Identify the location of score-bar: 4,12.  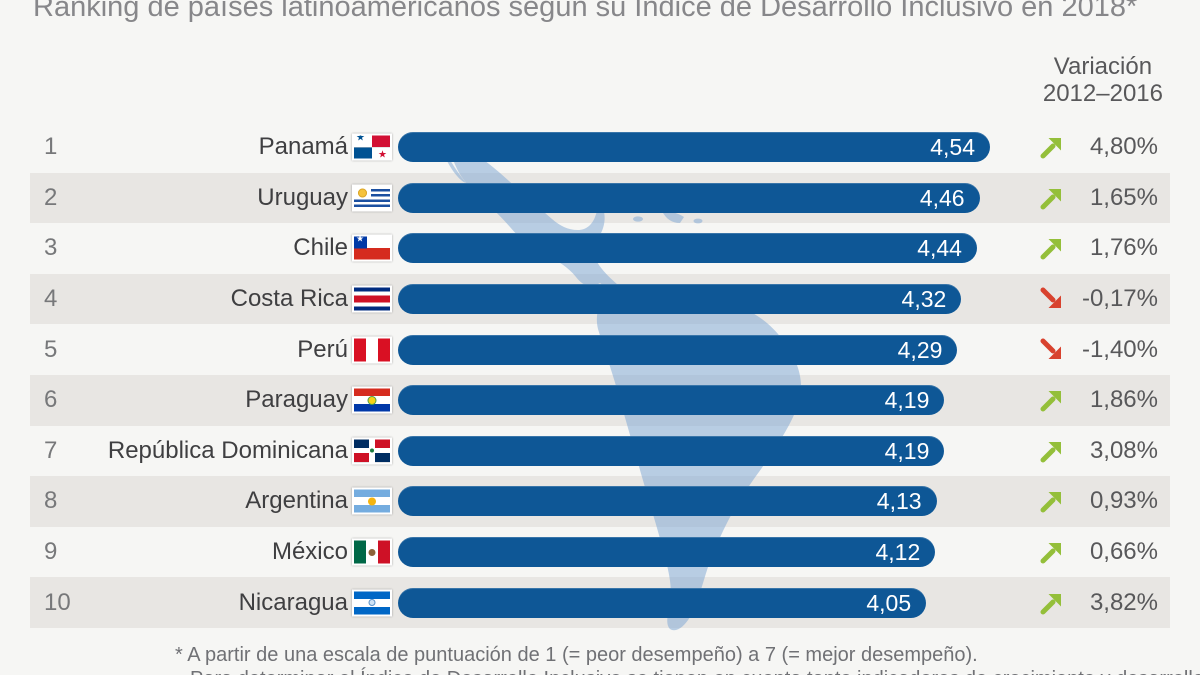
(667, 552).